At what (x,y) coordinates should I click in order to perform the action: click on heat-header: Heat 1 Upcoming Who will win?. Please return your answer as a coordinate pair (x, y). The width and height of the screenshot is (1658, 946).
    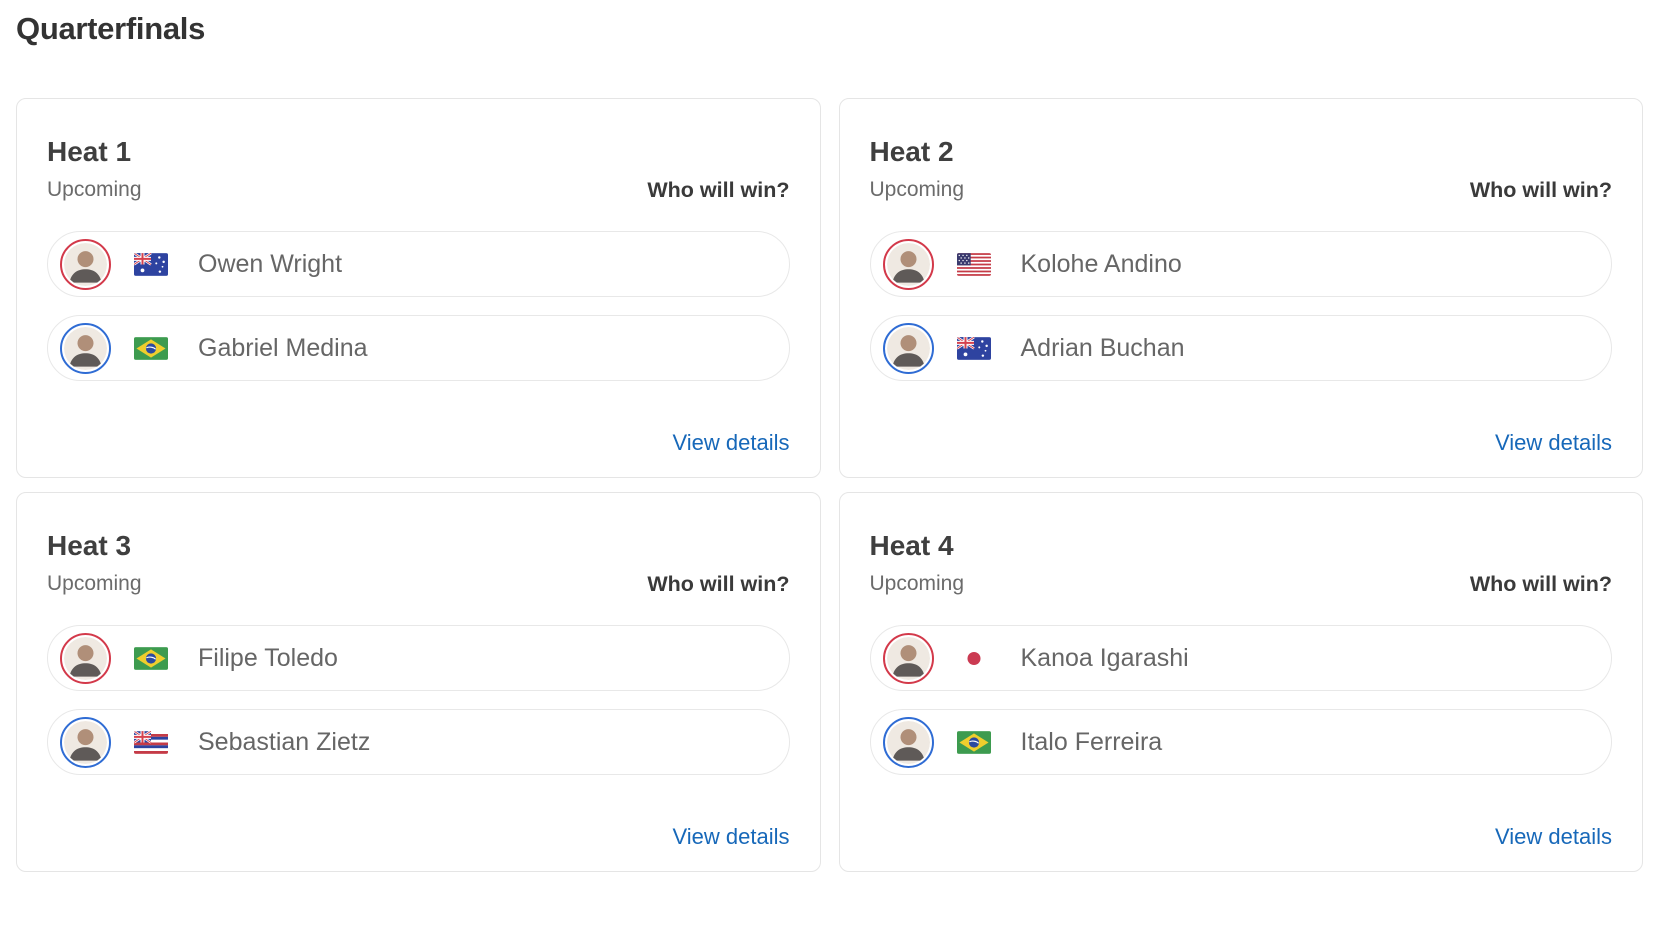
    Looking at the image, I should click on (418, 169).